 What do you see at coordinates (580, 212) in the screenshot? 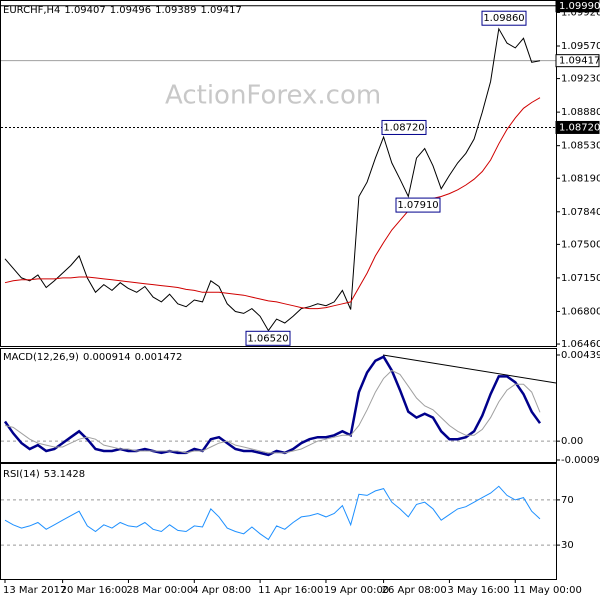
I see `y-tick-label: 1.07840` at bounding box center [580, 212].